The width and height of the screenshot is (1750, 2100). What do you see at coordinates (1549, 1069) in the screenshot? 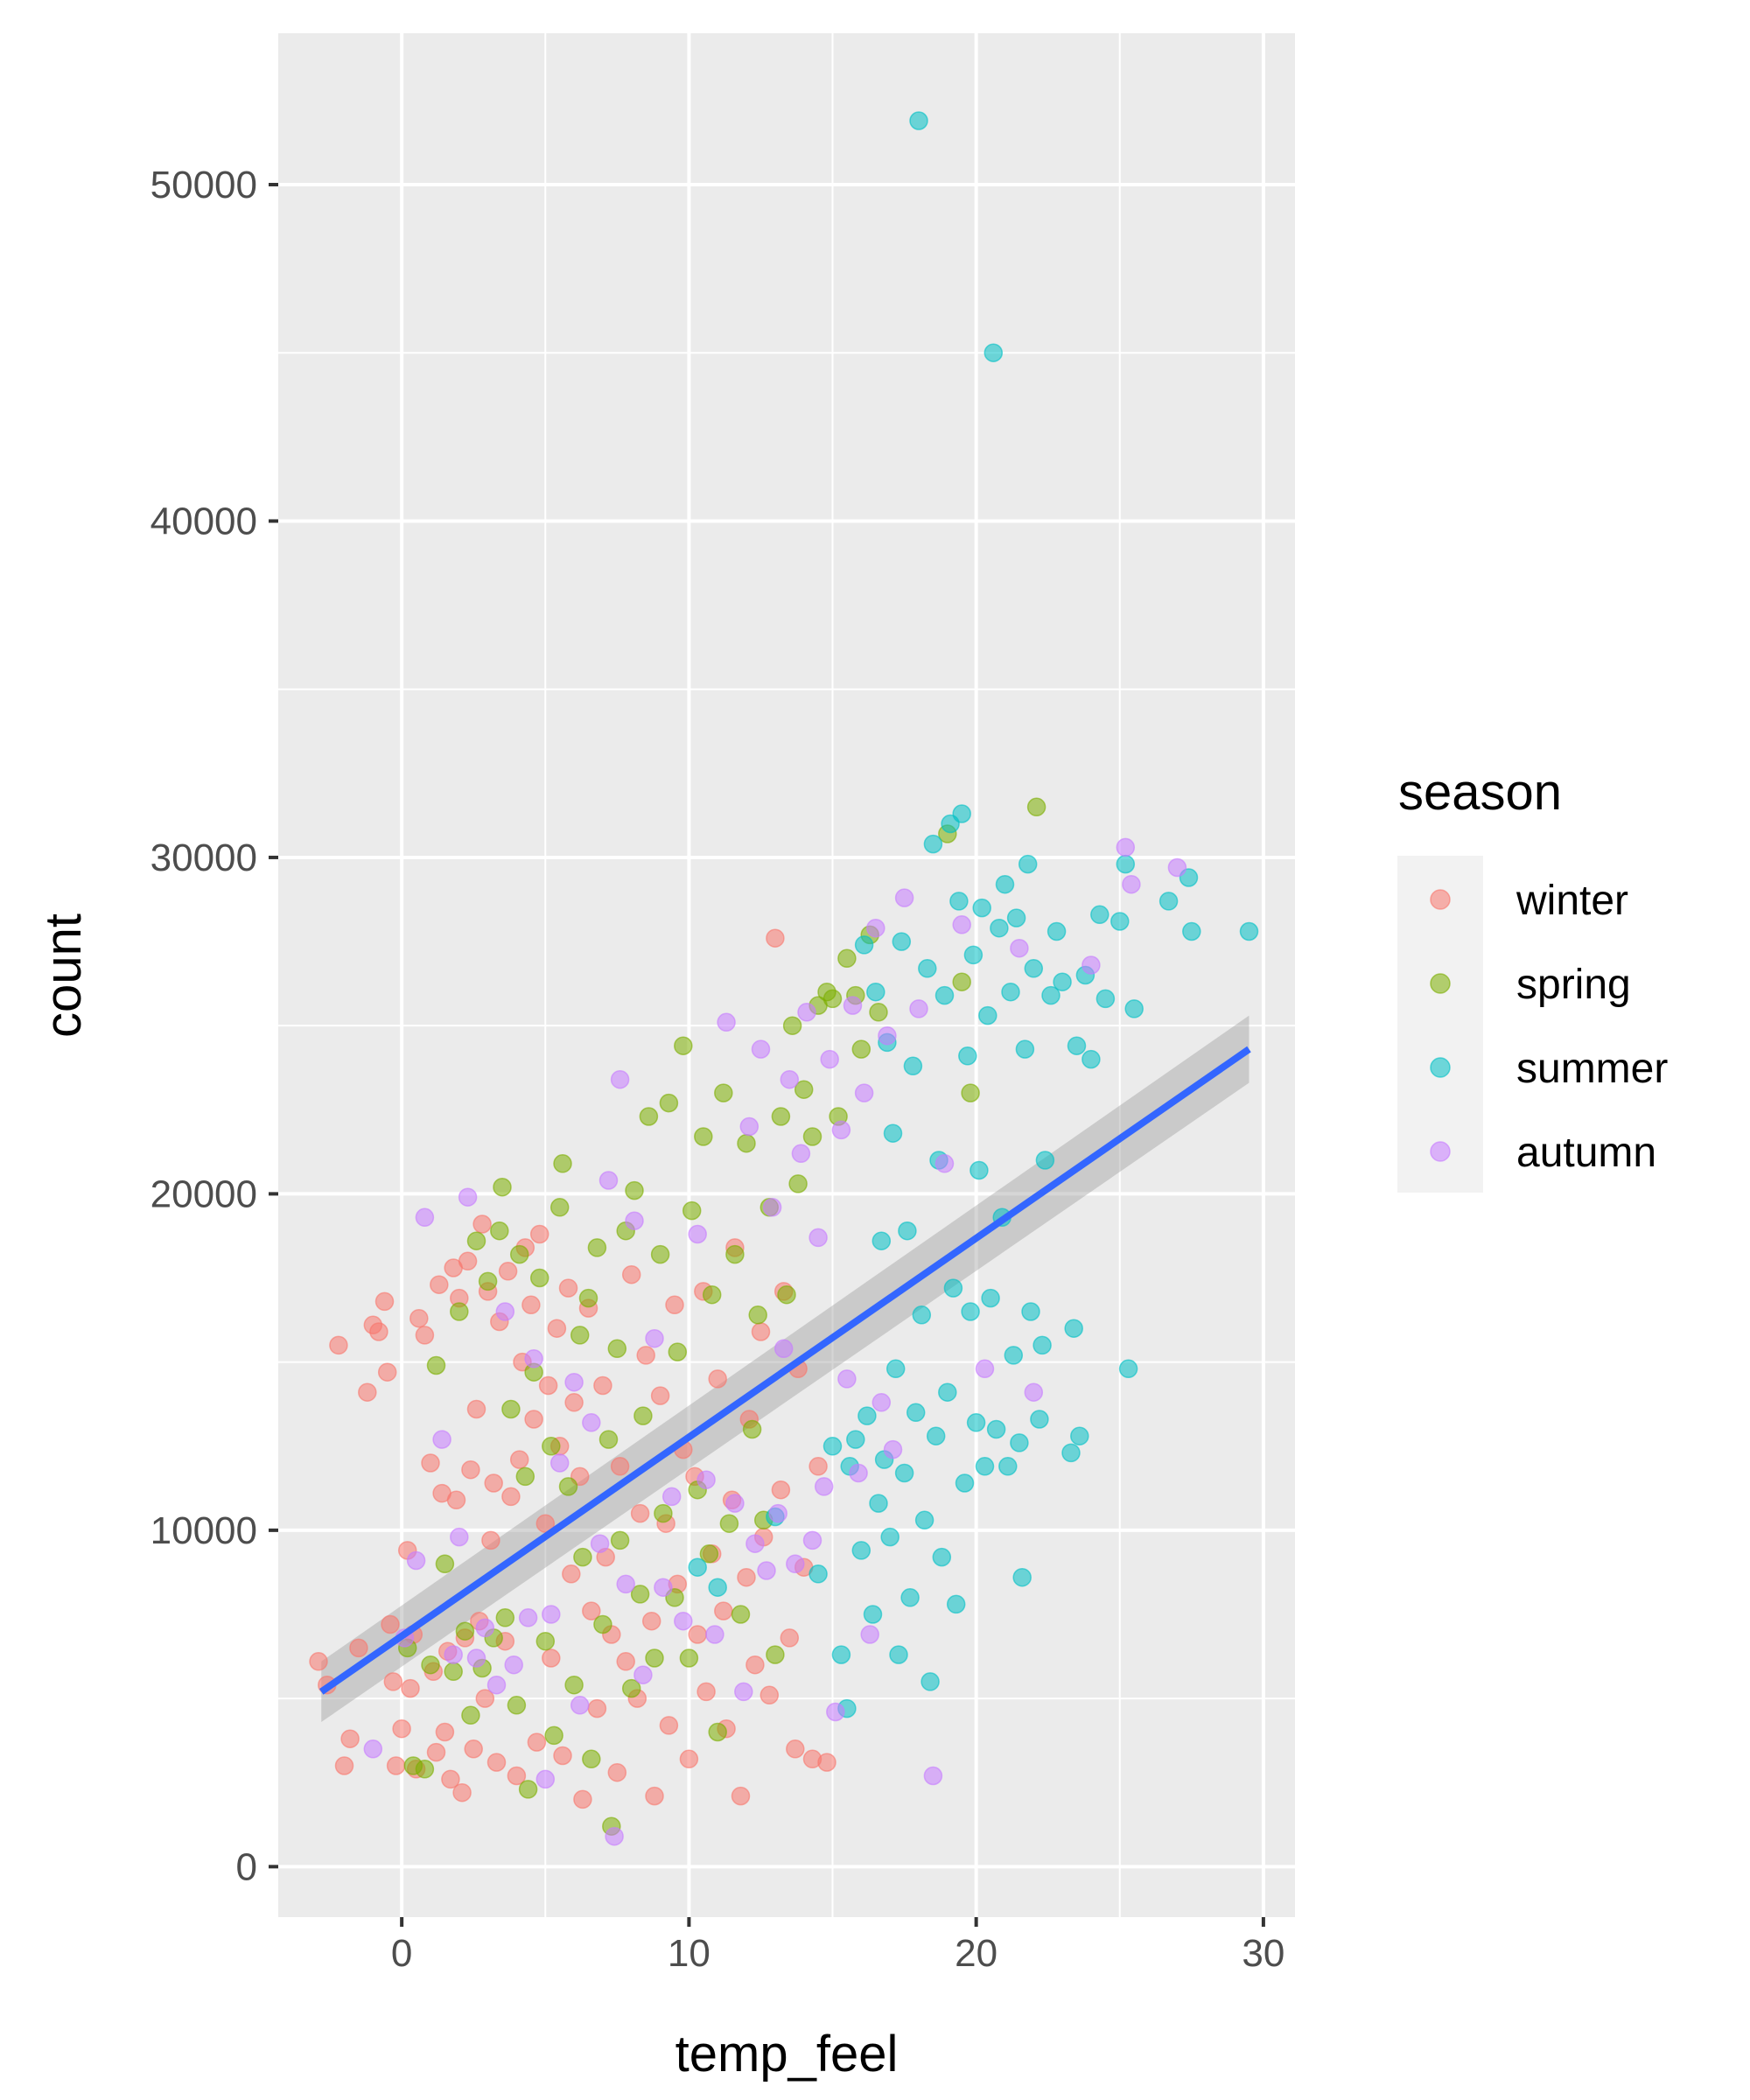
I see `legend-item-summer: summer` at bounding box center [1549, 1069].